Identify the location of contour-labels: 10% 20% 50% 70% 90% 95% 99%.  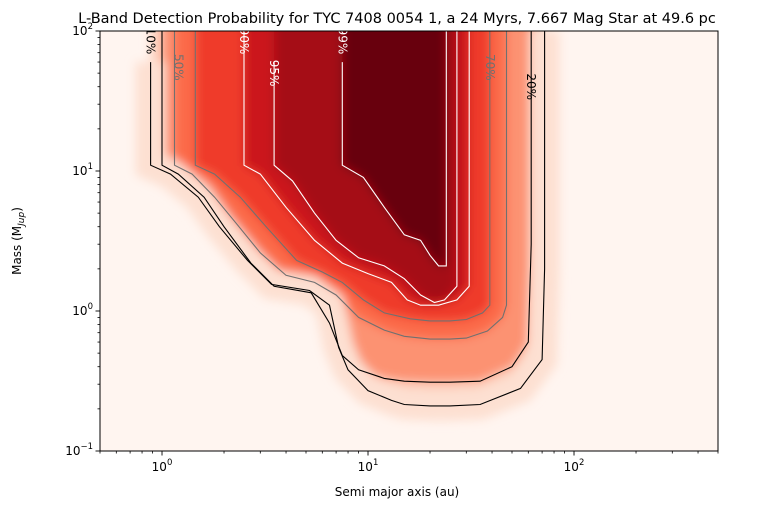
(341, 64).